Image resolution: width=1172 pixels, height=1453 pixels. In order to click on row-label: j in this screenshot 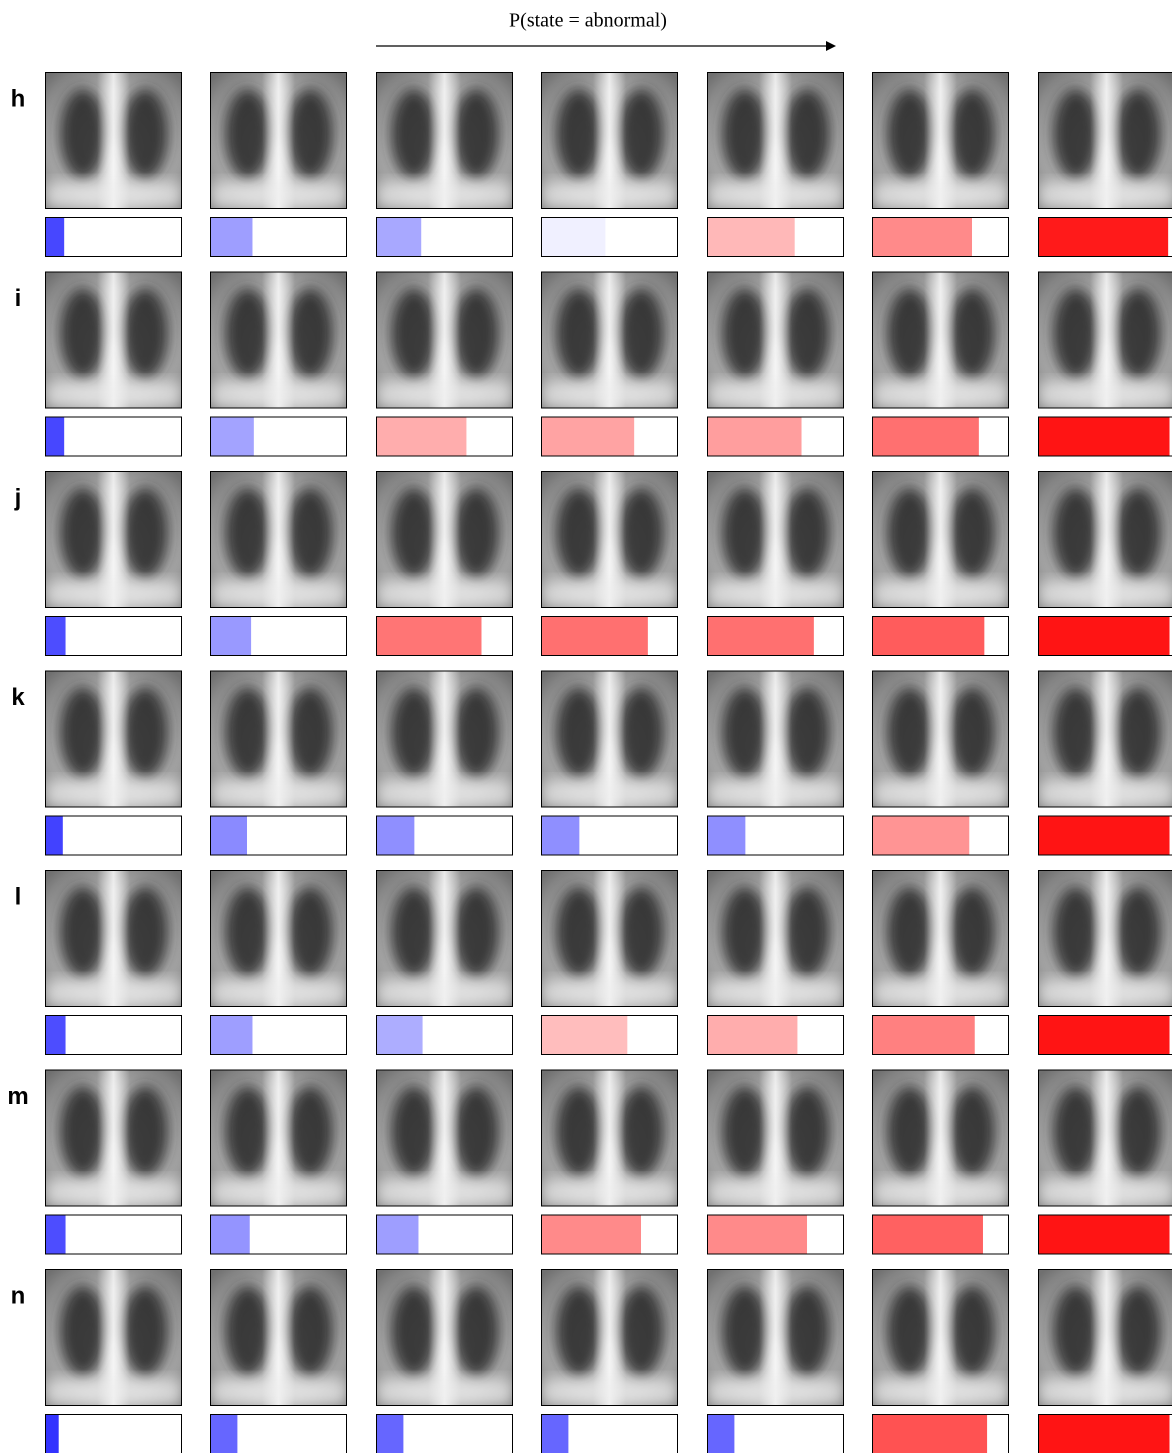, I will do `click(18, 497)`.